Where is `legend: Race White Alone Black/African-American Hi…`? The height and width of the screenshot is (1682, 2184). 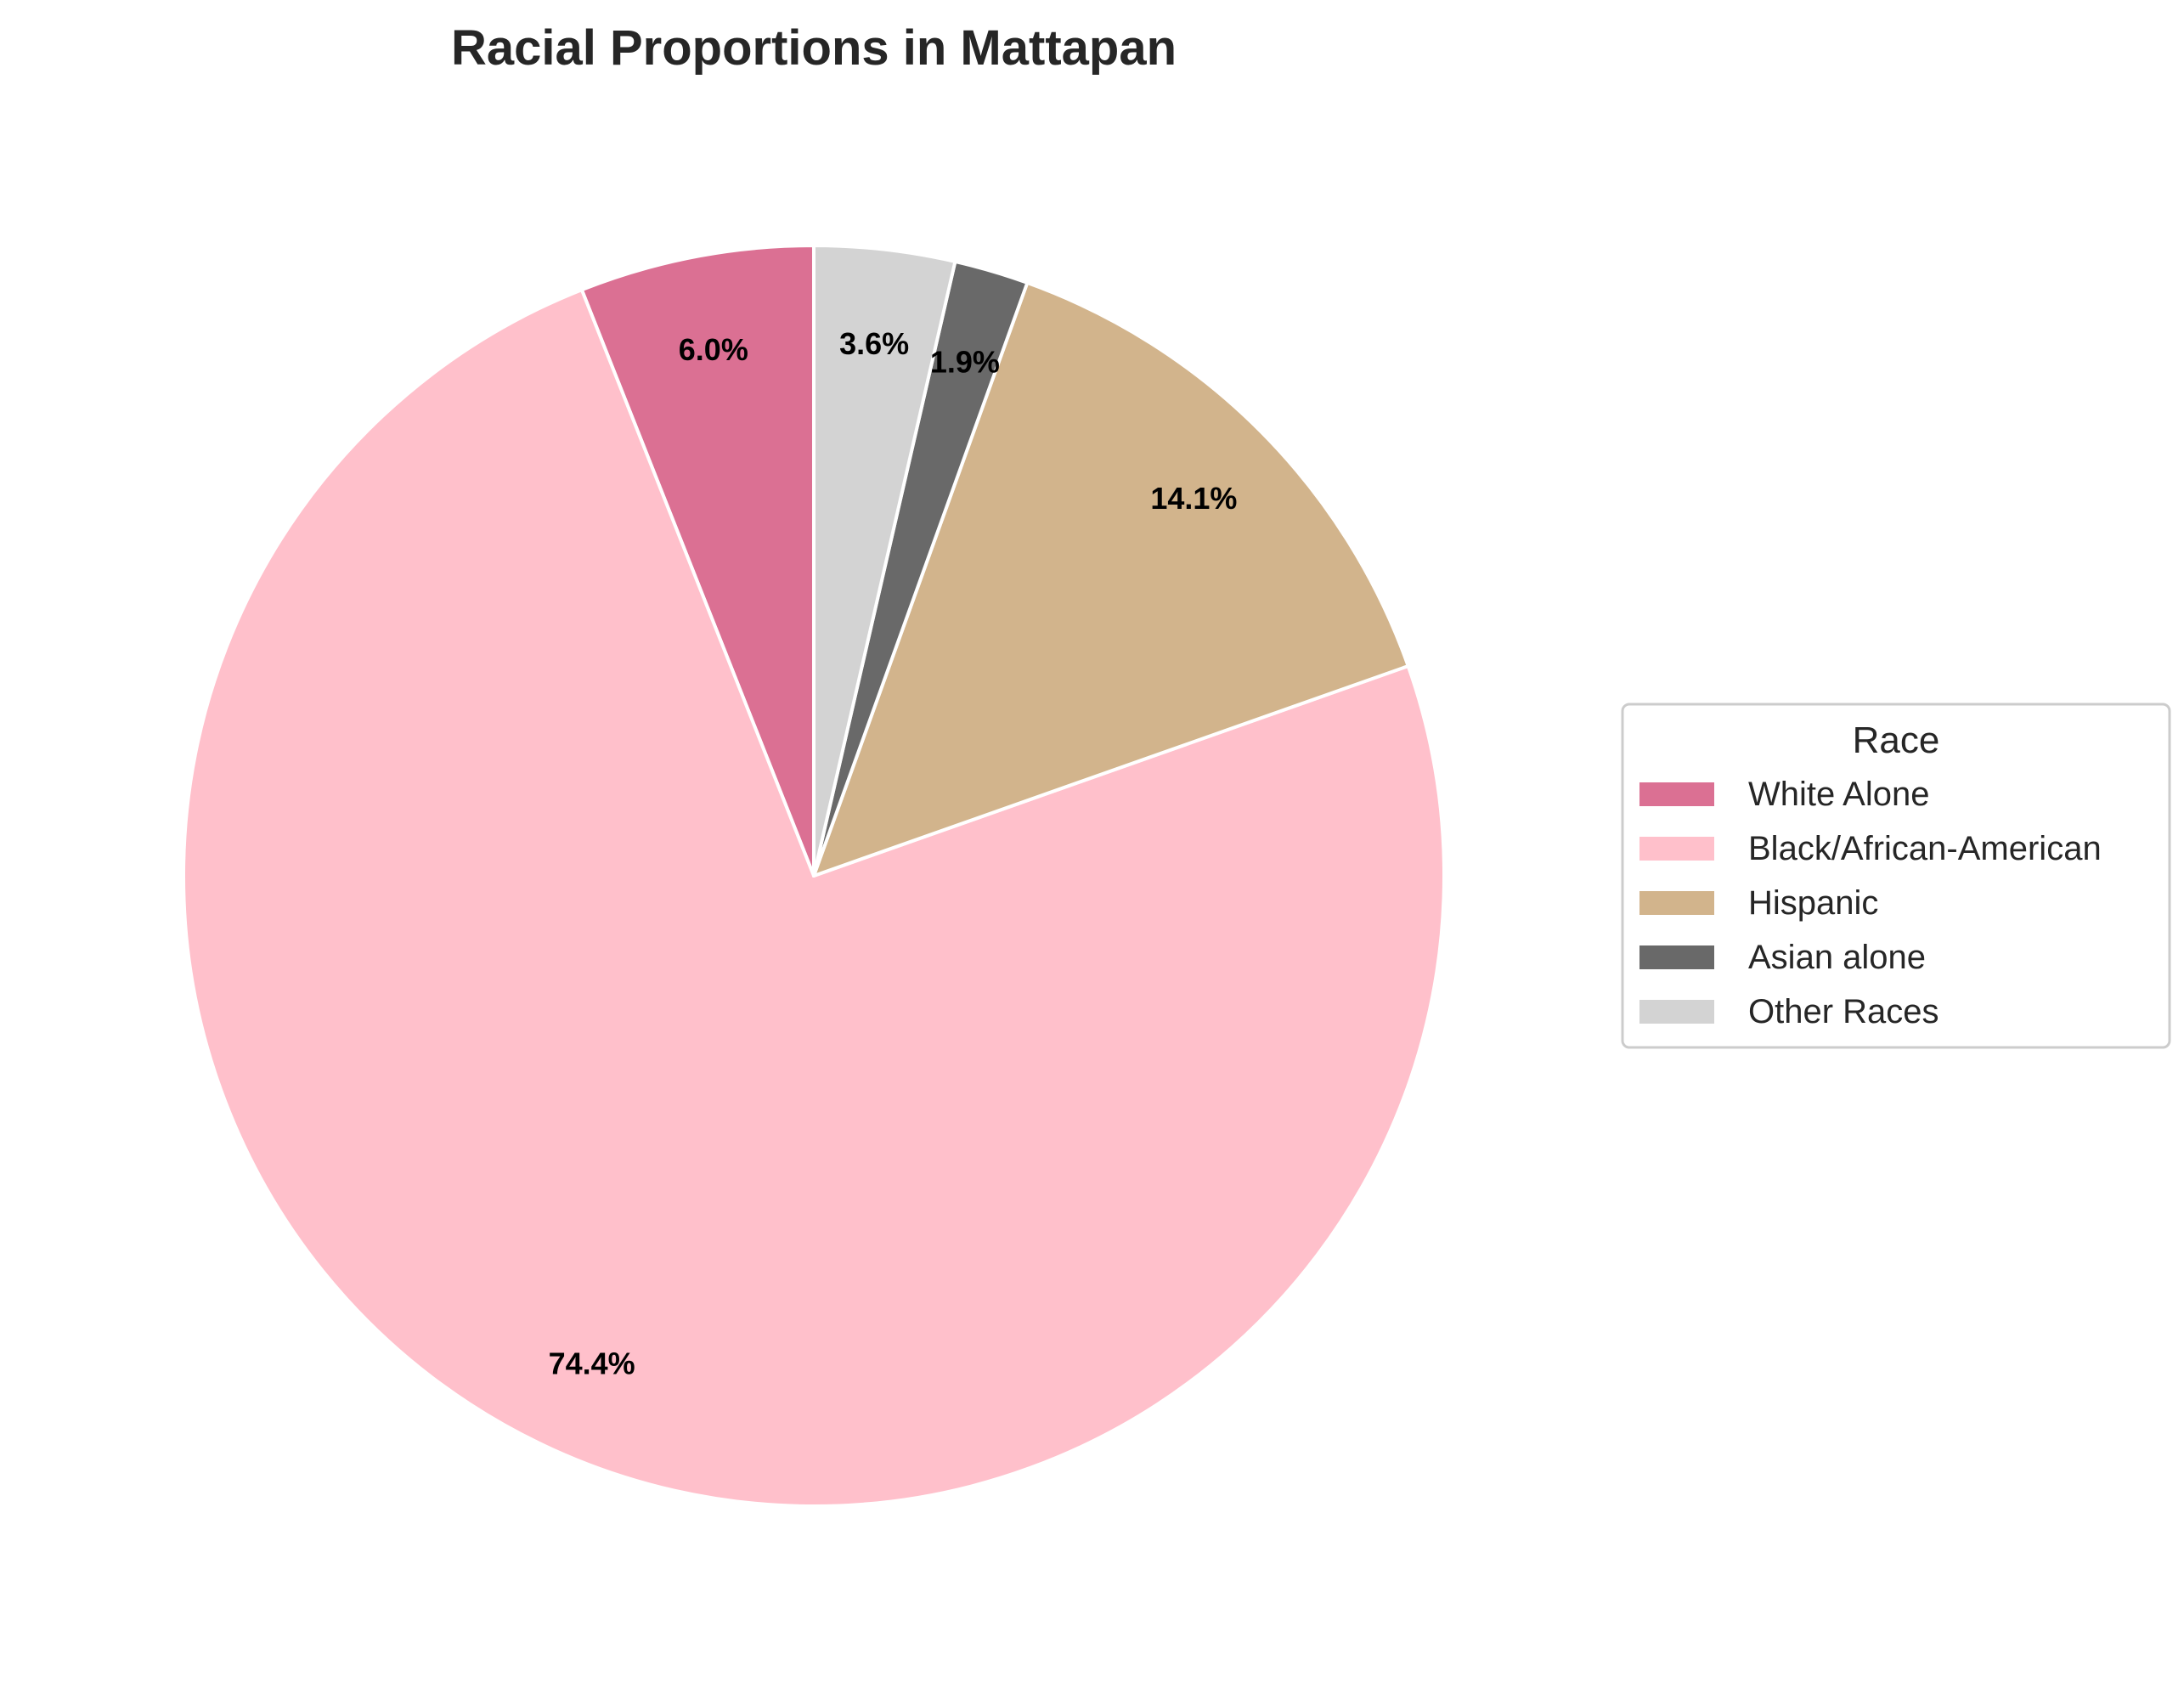
legend: Race White Alone Black/African-American Hi… is located at coordinates (1896, 876).